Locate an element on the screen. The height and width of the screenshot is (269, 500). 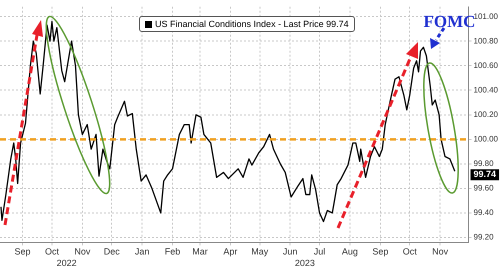
y-tick-label: 100.40 is located at coordinates (486, 89).